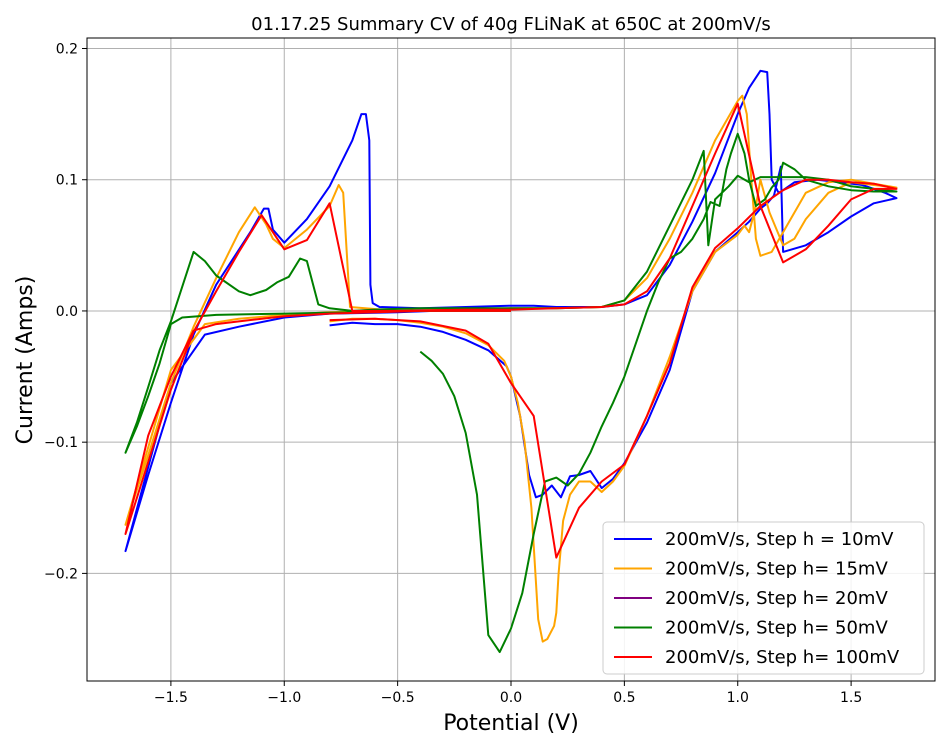 This screenshot has height=750, width=950. What do you see at coordinates (776, 569) in the screenshot?
I see `legend-label-2: 200mV/s, Step h= 15mV` at bounding box center [776, 569].